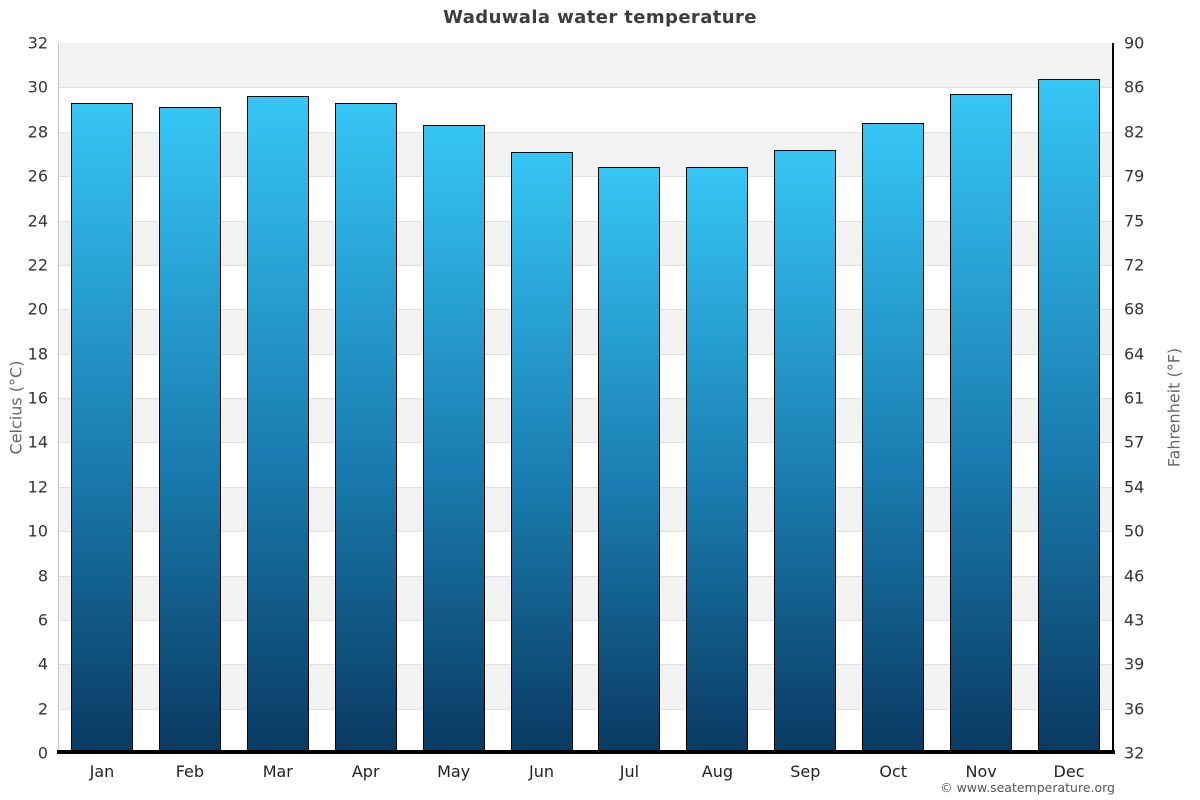 The image size is (1200, 800). I want to click on month-label-nov: Nov, so click(981, 771).